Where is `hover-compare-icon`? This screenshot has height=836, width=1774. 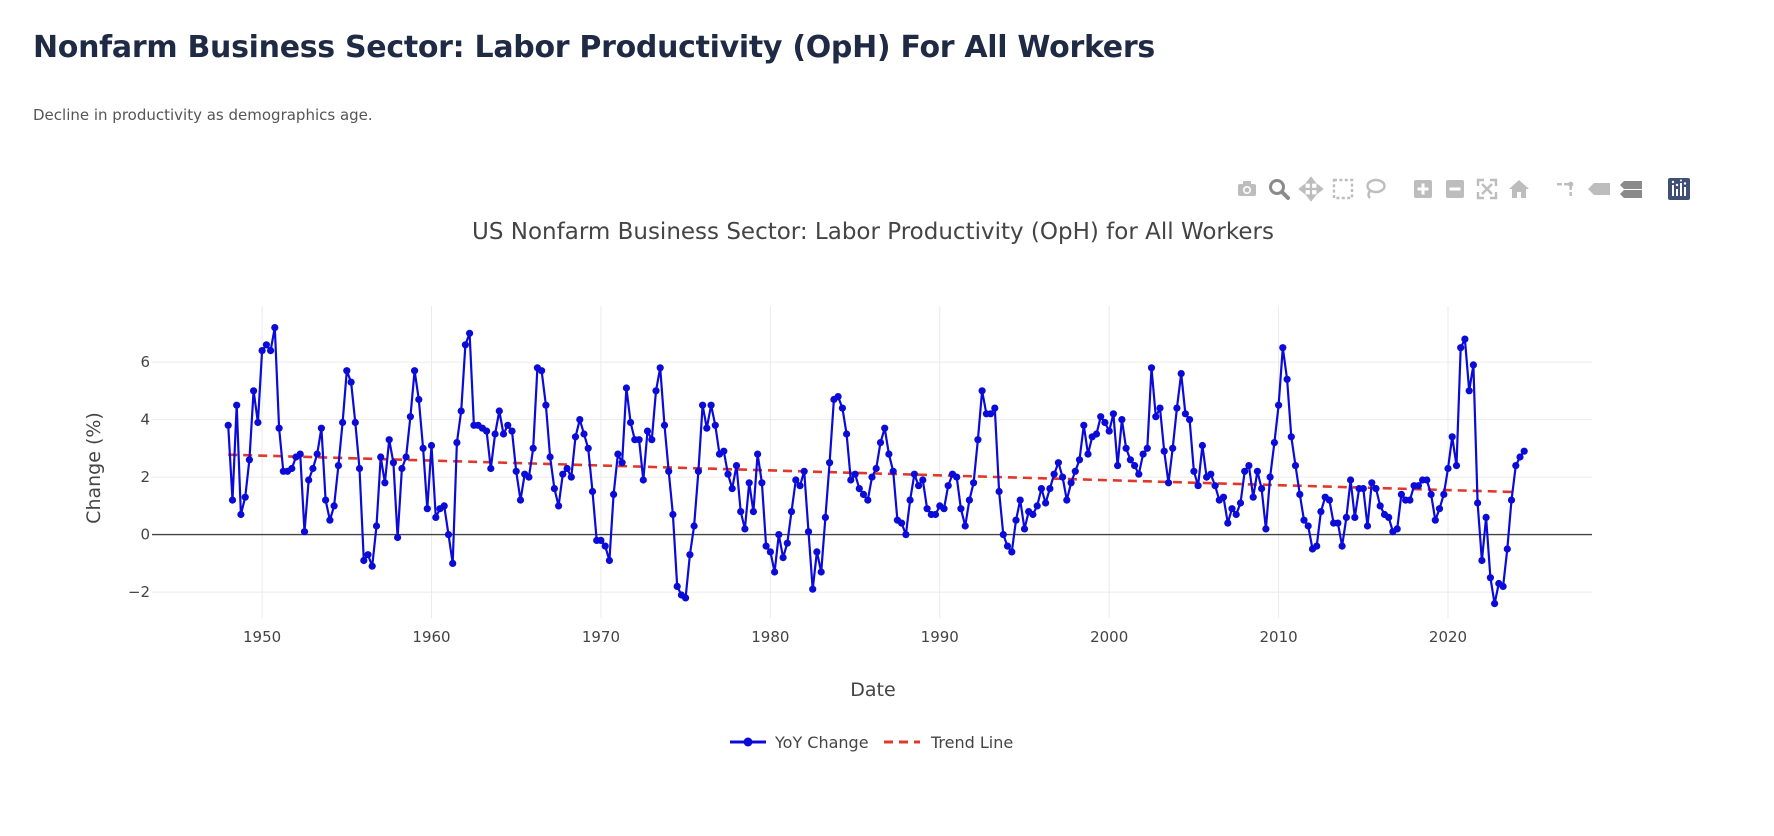
hover-compare-icon is located at coordinates (1631, 189).